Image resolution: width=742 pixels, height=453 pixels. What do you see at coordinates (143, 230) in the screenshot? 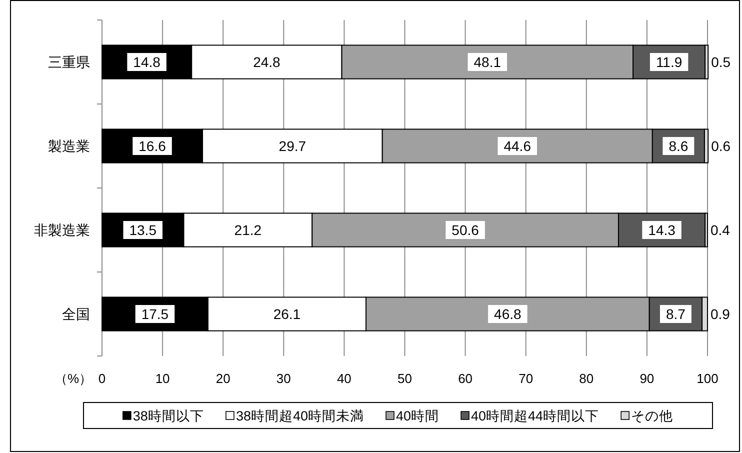
I see `data-label: 13.5` at bounding box center [143, 230].